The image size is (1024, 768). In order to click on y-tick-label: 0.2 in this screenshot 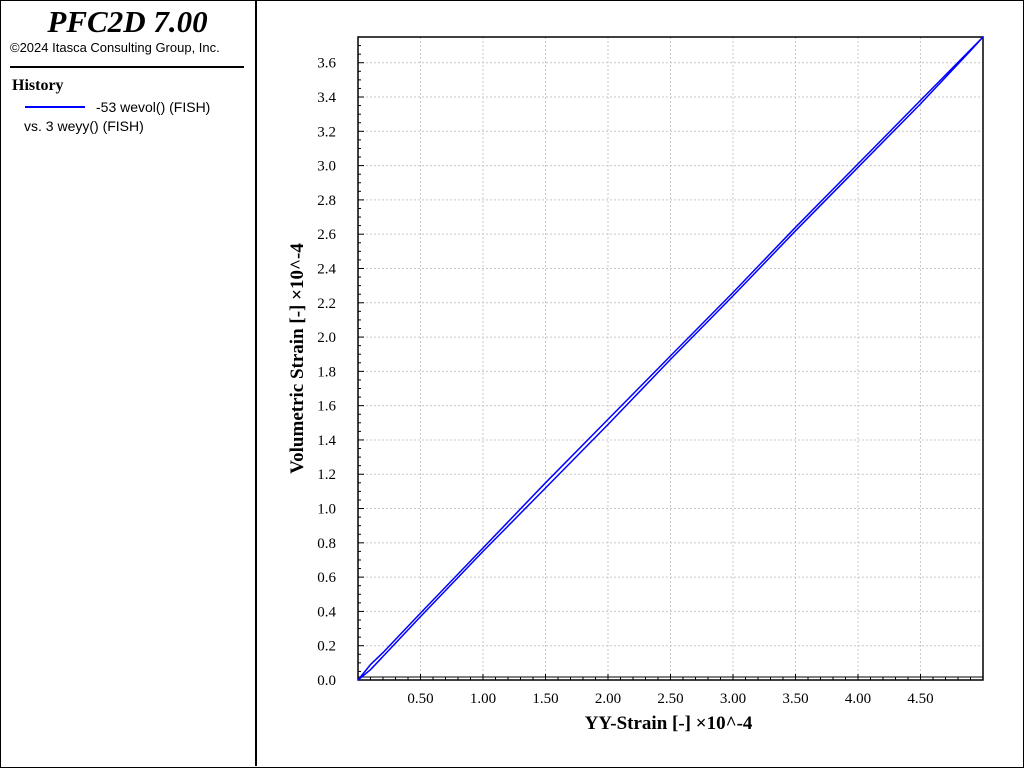, I will do `click(326, 647)`.